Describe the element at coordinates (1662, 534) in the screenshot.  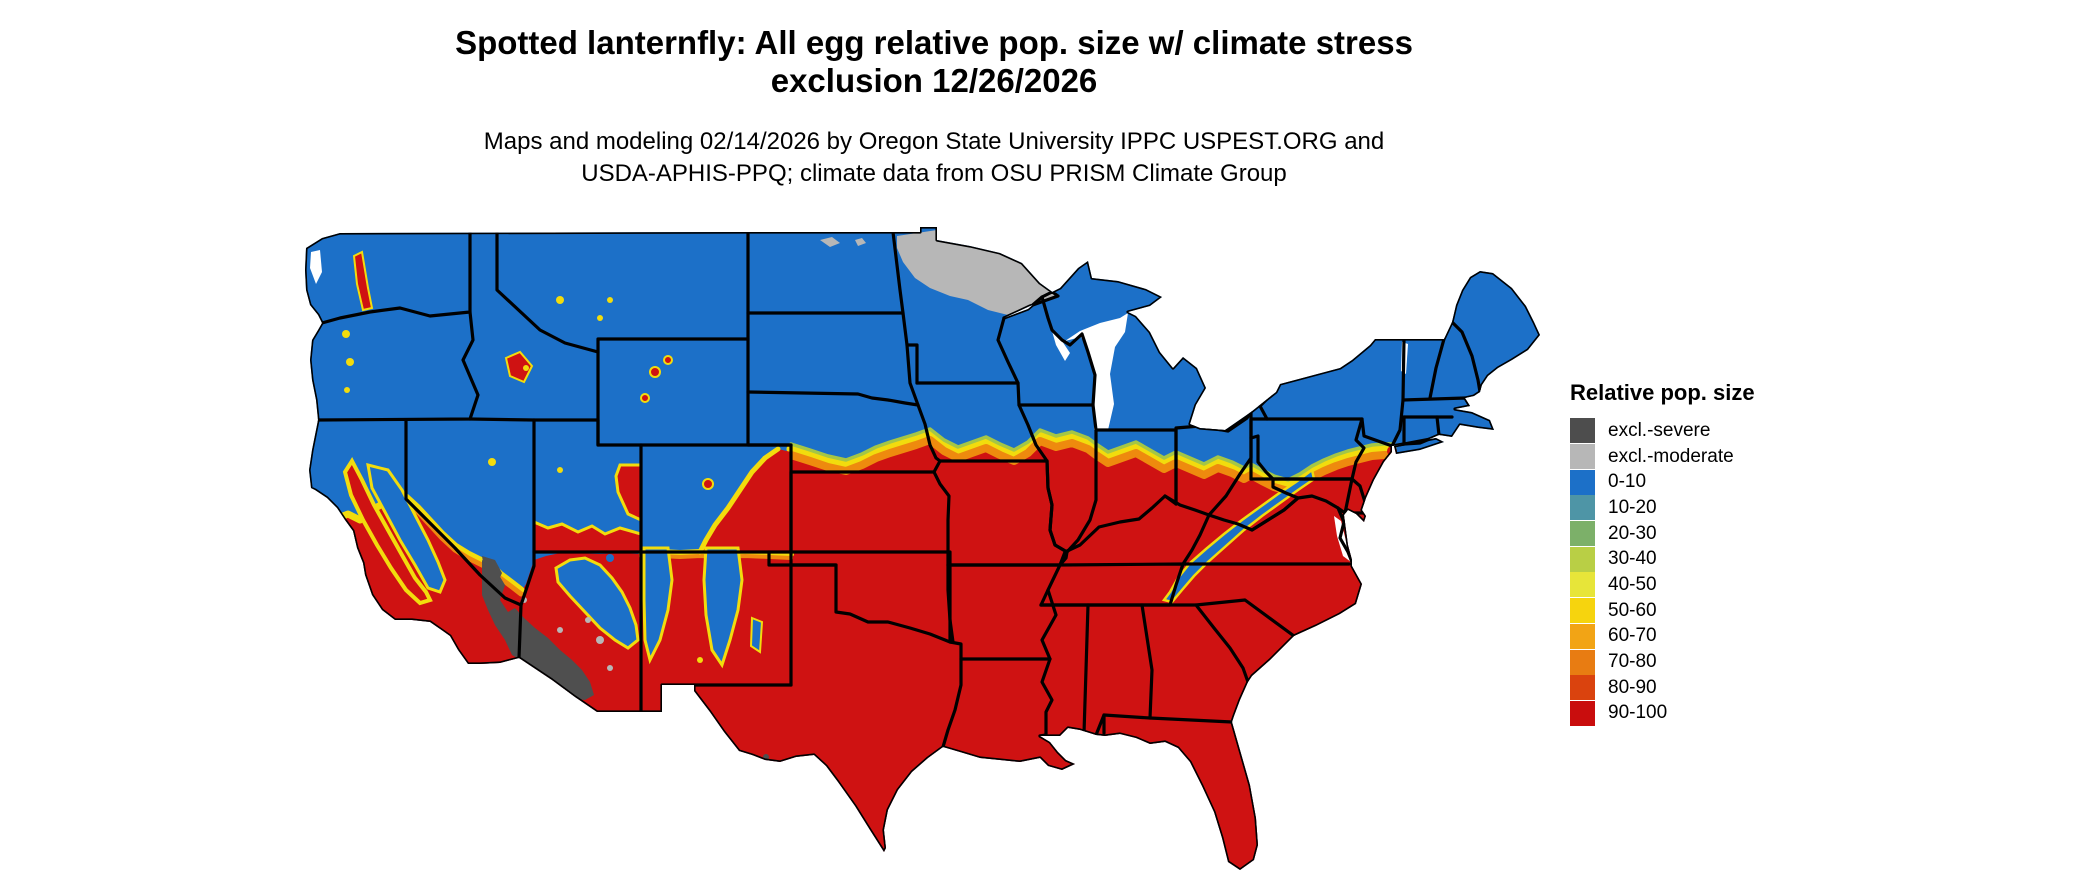
I see `legend-item: 20-30` at that location.